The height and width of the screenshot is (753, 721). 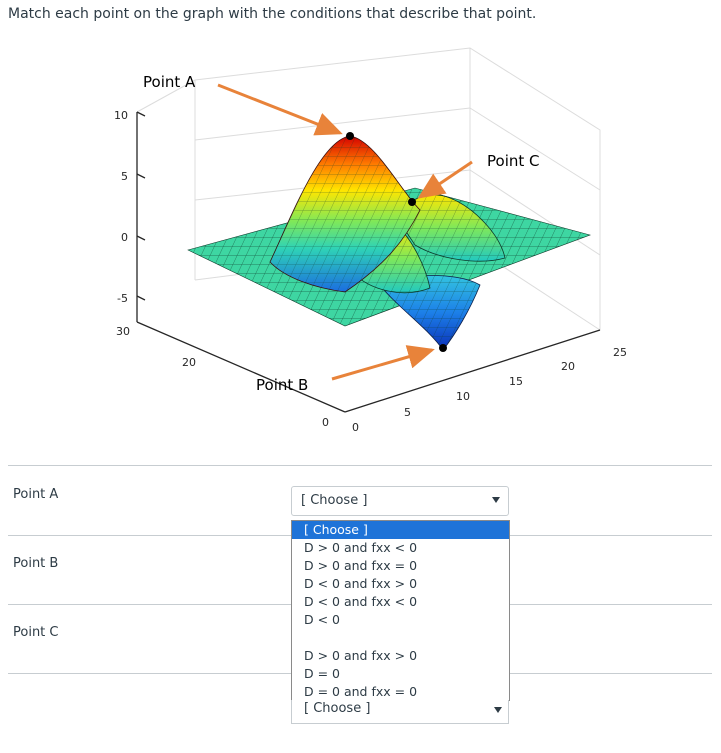 I want to click on z-tick: 0, so click(x=124, y=237).